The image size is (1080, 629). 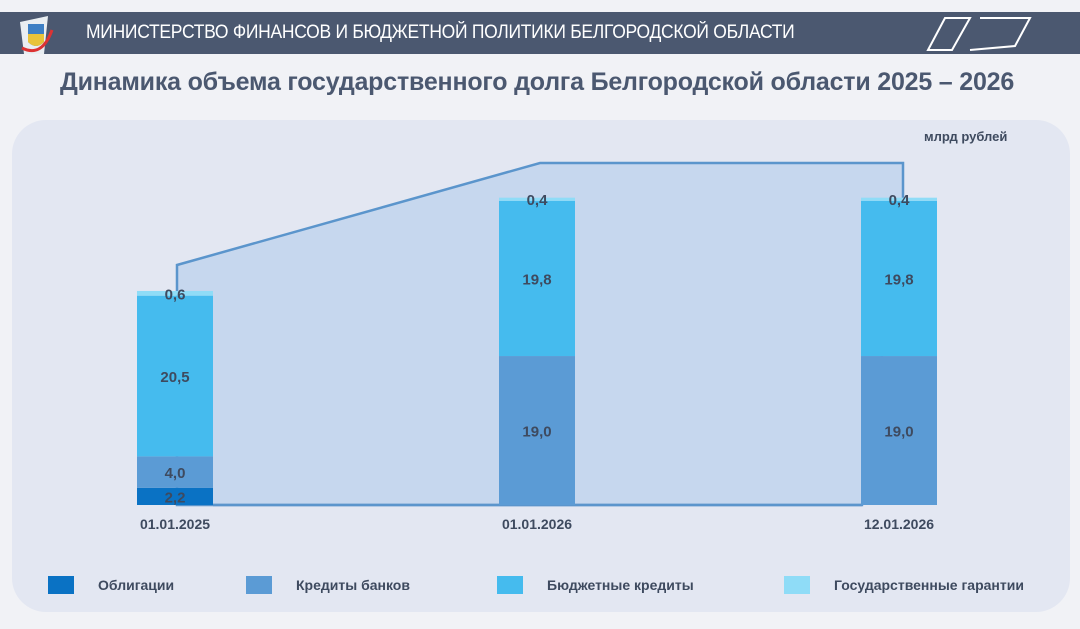 I want to click on legend-item: Бюджетные кредиты, so click(x=595, y=585).